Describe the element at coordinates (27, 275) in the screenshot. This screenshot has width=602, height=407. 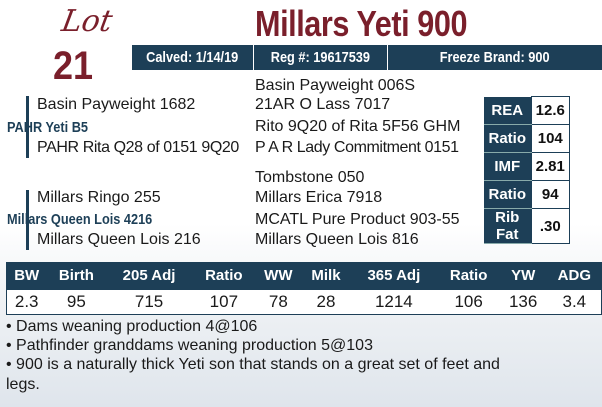
I see `header-cell: BW` at that location.